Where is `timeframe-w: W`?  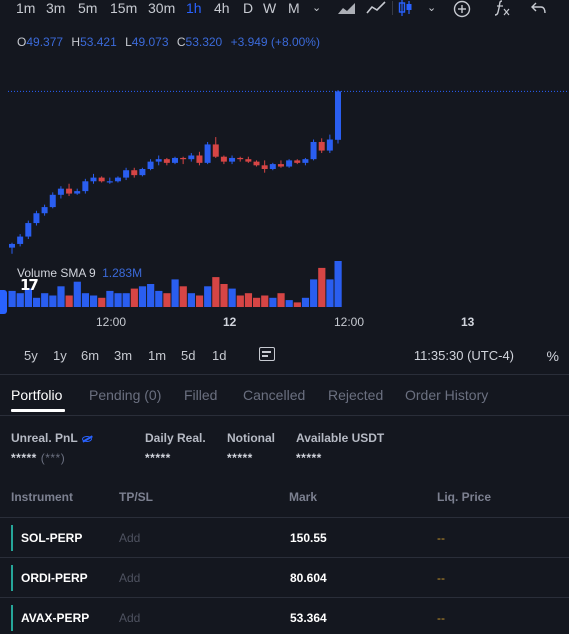
timeframe-w: W is located at coordinates (270, 8).